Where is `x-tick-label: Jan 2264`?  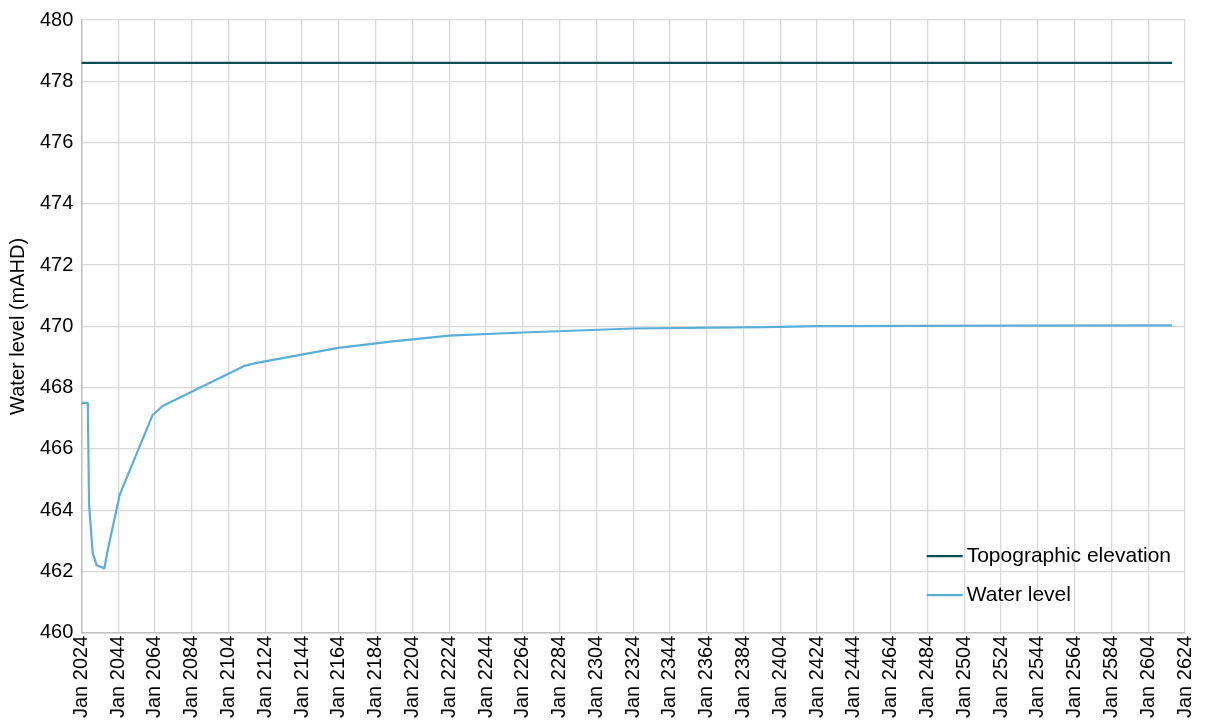
x-tick-label: Jan 2264 is located at coordinates (521, 676).